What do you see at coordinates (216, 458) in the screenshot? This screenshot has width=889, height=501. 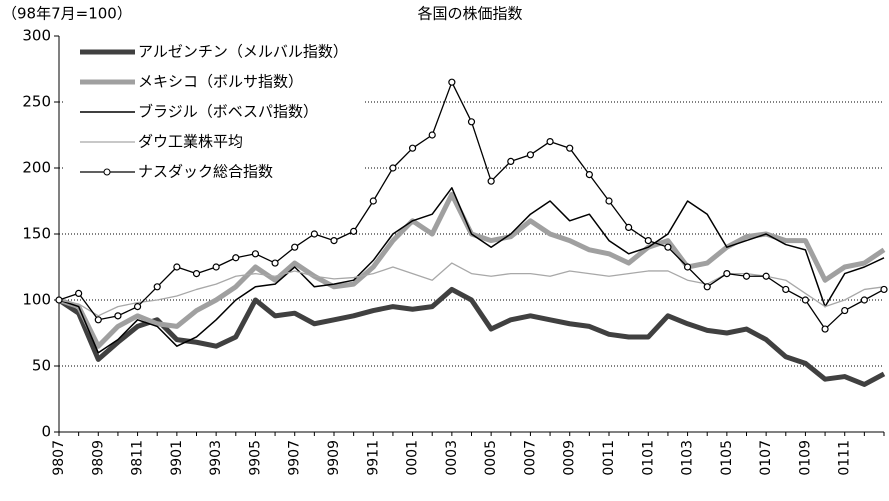 I see `x-tick-label: 9903` at bounding box center [216, 458].